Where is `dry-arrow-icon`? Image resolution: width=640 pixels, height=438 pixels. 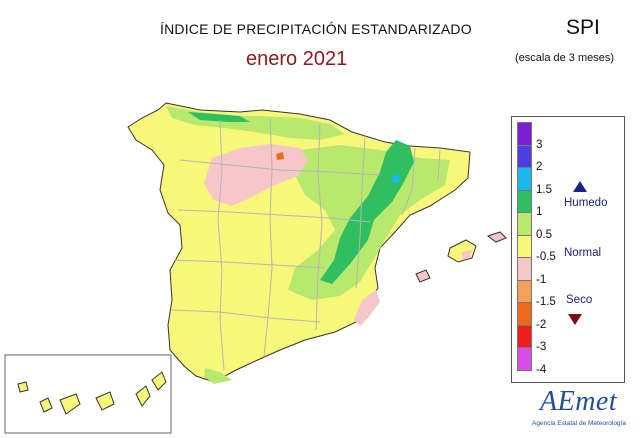
dry-arrow-icon is located at coordinates (575, 319).